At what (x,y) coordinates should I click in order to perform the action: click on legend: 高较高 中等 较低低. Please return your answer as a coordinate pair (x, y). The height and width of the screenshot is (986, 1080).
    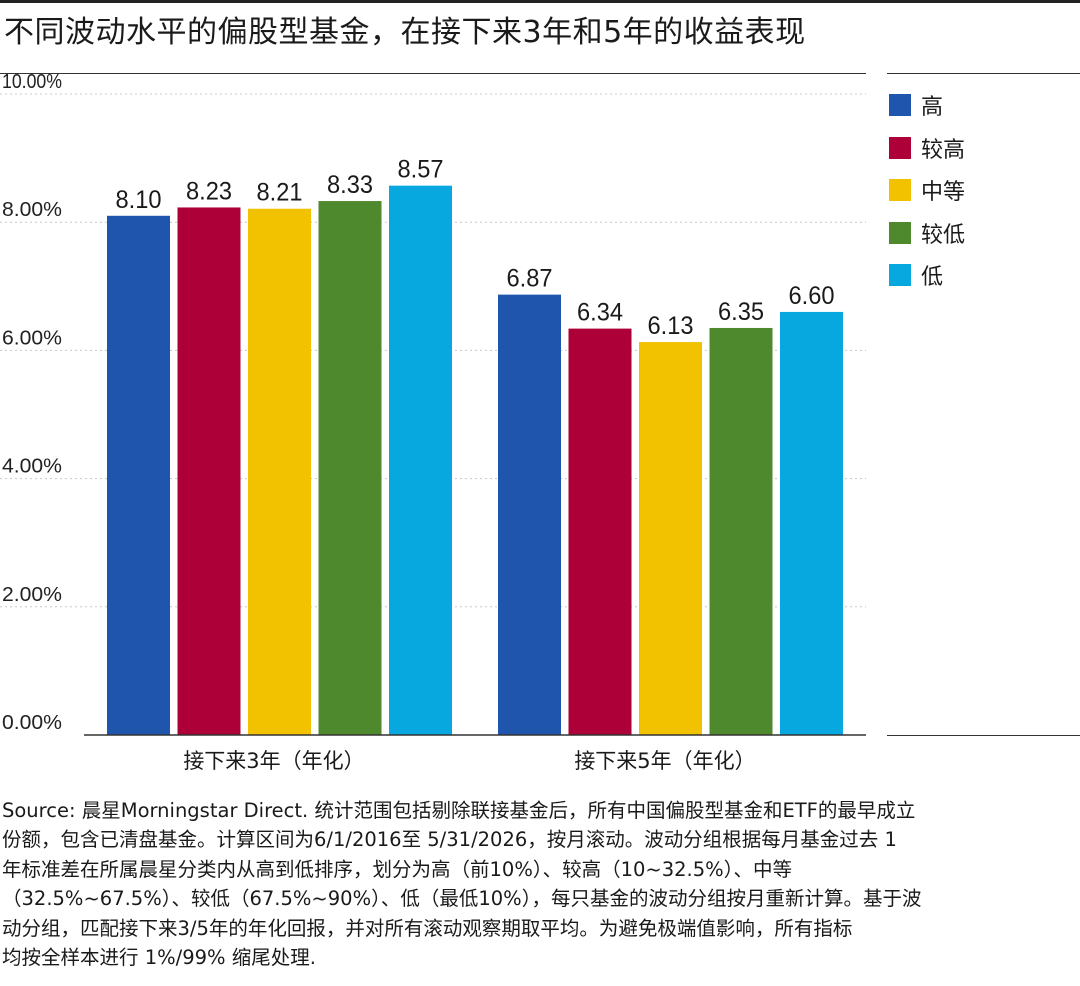
    Looking at the image, I should click on (927, 190).